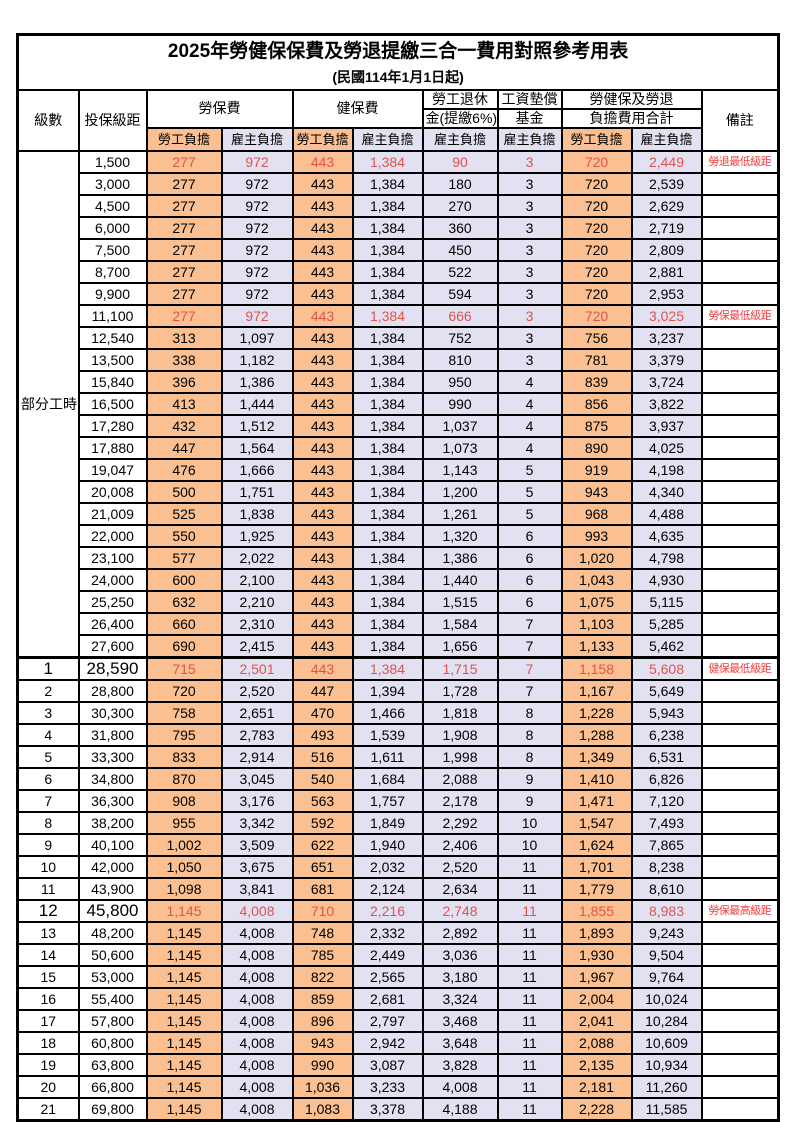 The width and height of the screenshot is (791, 1122). What do you see at coordinates (322, 998) in the screenshot?
I see `health-insurance-employee-cell: 859` at bounding box center [322, 998].